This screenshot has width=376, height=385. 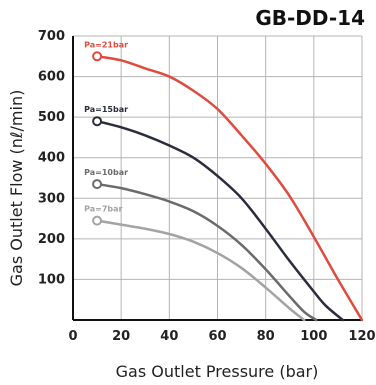 What do you see at coordinates (51, 117) in the screenshot?
I see `y-tick-label: 500` at bounding box center [51, 117].